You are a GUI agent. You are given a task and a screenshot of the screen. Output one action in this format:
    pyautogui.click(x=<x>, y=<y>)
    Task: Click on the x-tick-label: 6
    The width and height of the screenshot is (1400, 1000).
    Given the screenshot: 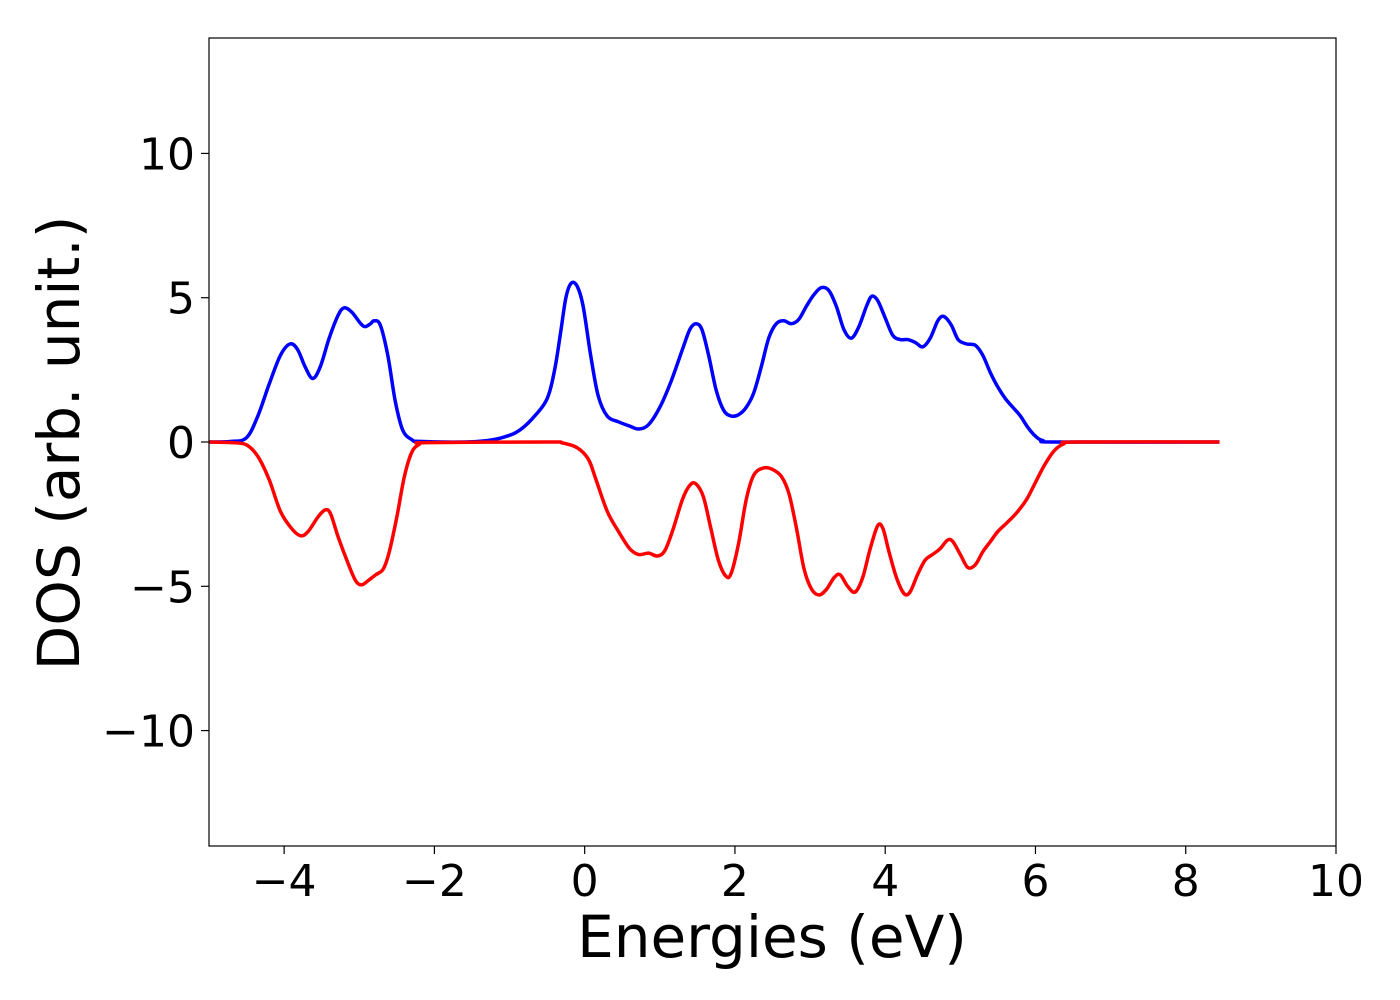 What is the action you would take?
    pyautogui.click(x=1035, y=881)
    